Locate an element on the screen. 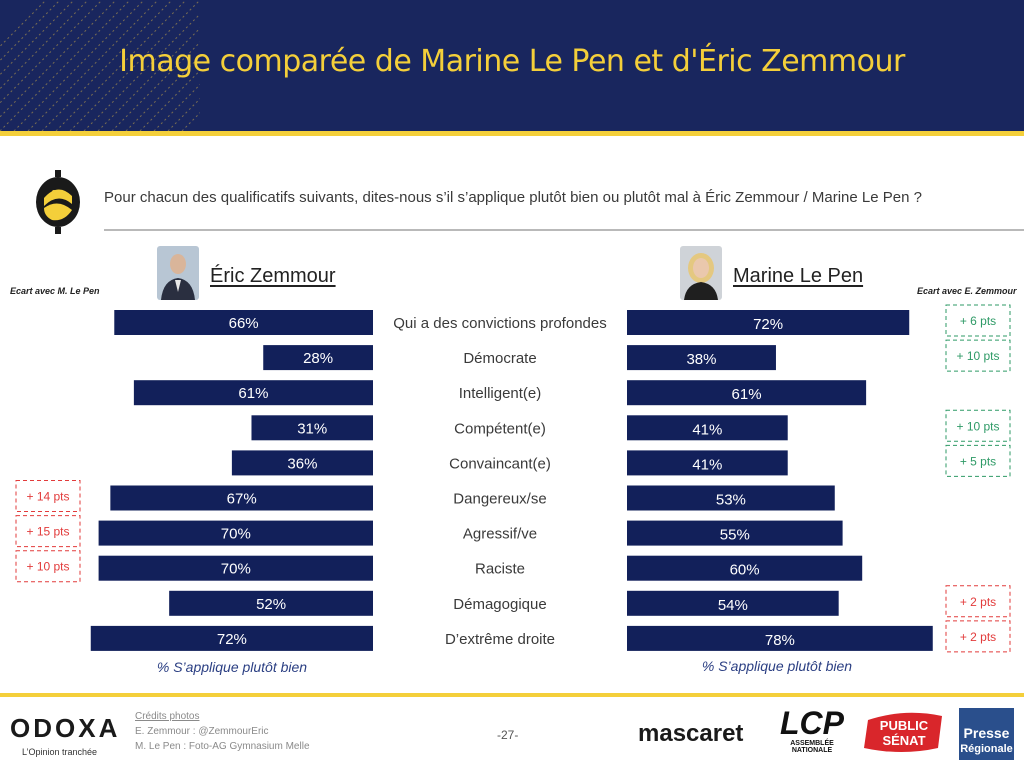 The height and width of the screenshot is (767, 1024). presse-line1: Presse is located at coordinates (986, 733).